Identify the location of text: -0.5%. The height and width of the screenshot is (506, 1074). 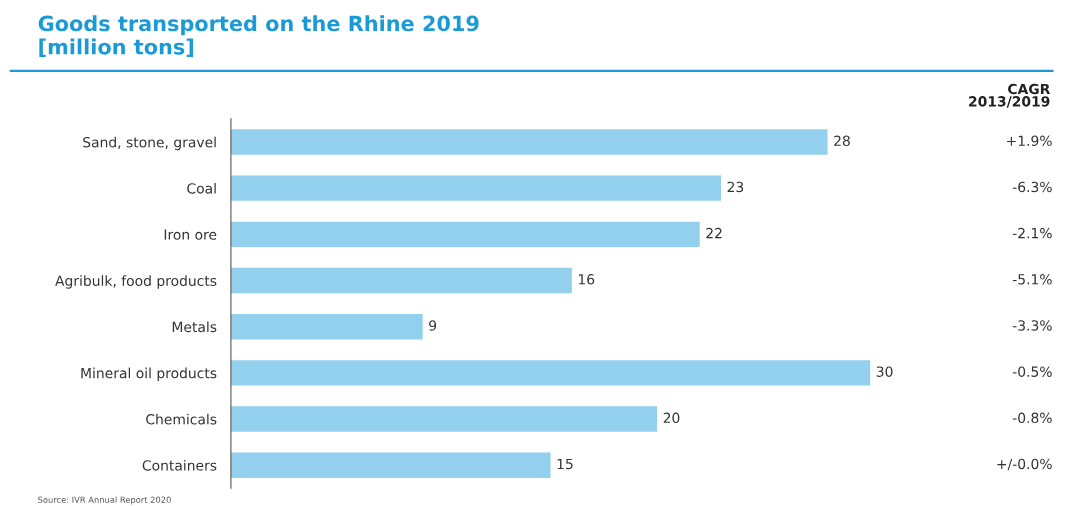
(1032, 371).